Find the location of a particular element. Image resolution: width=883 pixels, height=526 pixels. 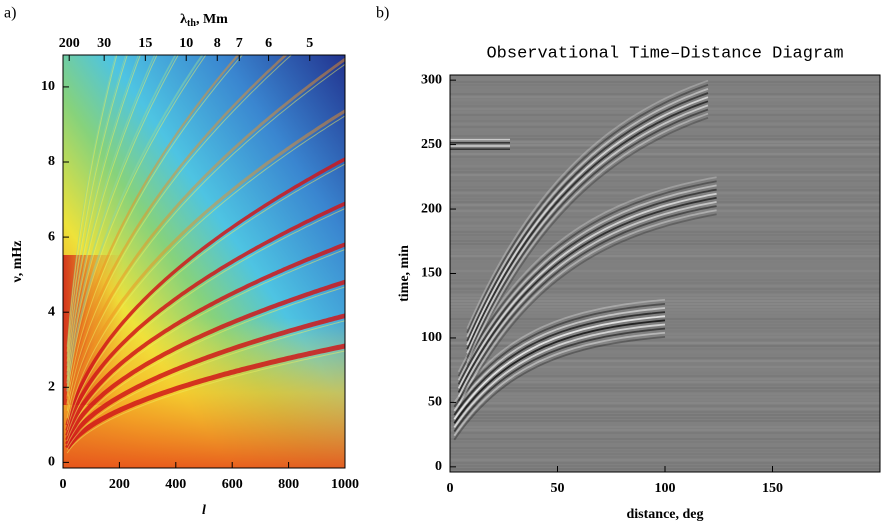

x2-tick-label: 6 is located at coordinates (268, 43).